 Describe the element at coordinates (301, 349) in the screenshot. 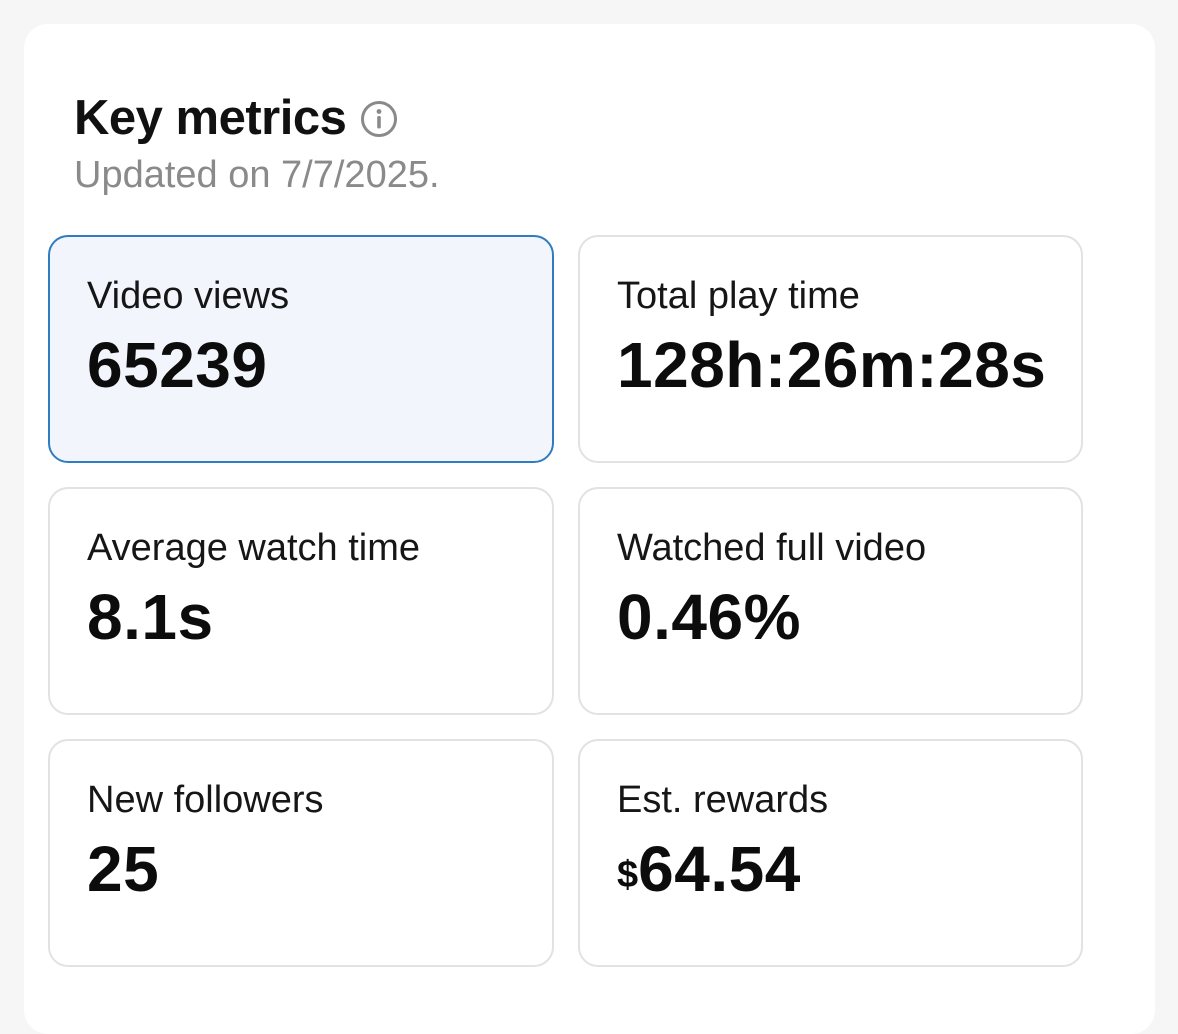

I see `metric-card-video-views: Video views 65239` at that location.